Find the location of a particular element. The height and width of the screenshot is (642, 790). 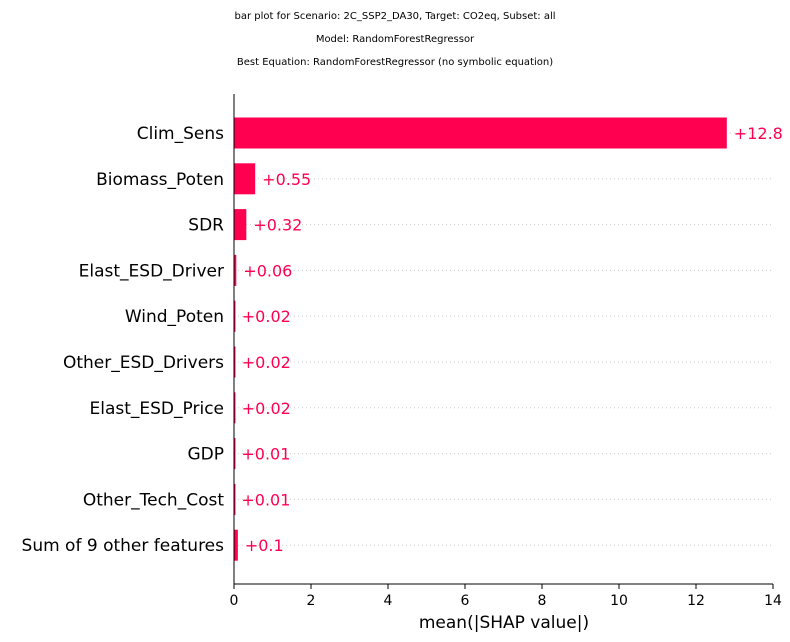

chart-title-line: Model: RandomForestRegressor is located at coordinates (395, 39).